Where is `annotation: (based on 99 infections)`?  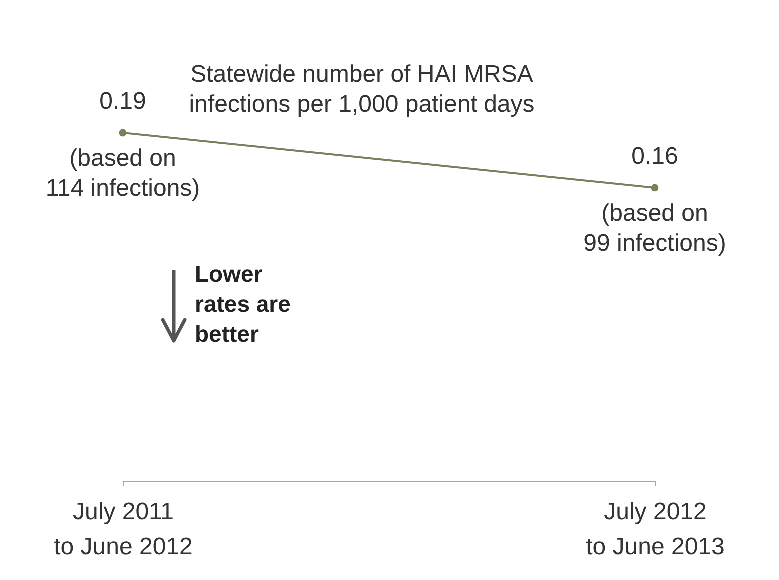 annotation: (based on 99 infections) is located at coordinates (655, 228).